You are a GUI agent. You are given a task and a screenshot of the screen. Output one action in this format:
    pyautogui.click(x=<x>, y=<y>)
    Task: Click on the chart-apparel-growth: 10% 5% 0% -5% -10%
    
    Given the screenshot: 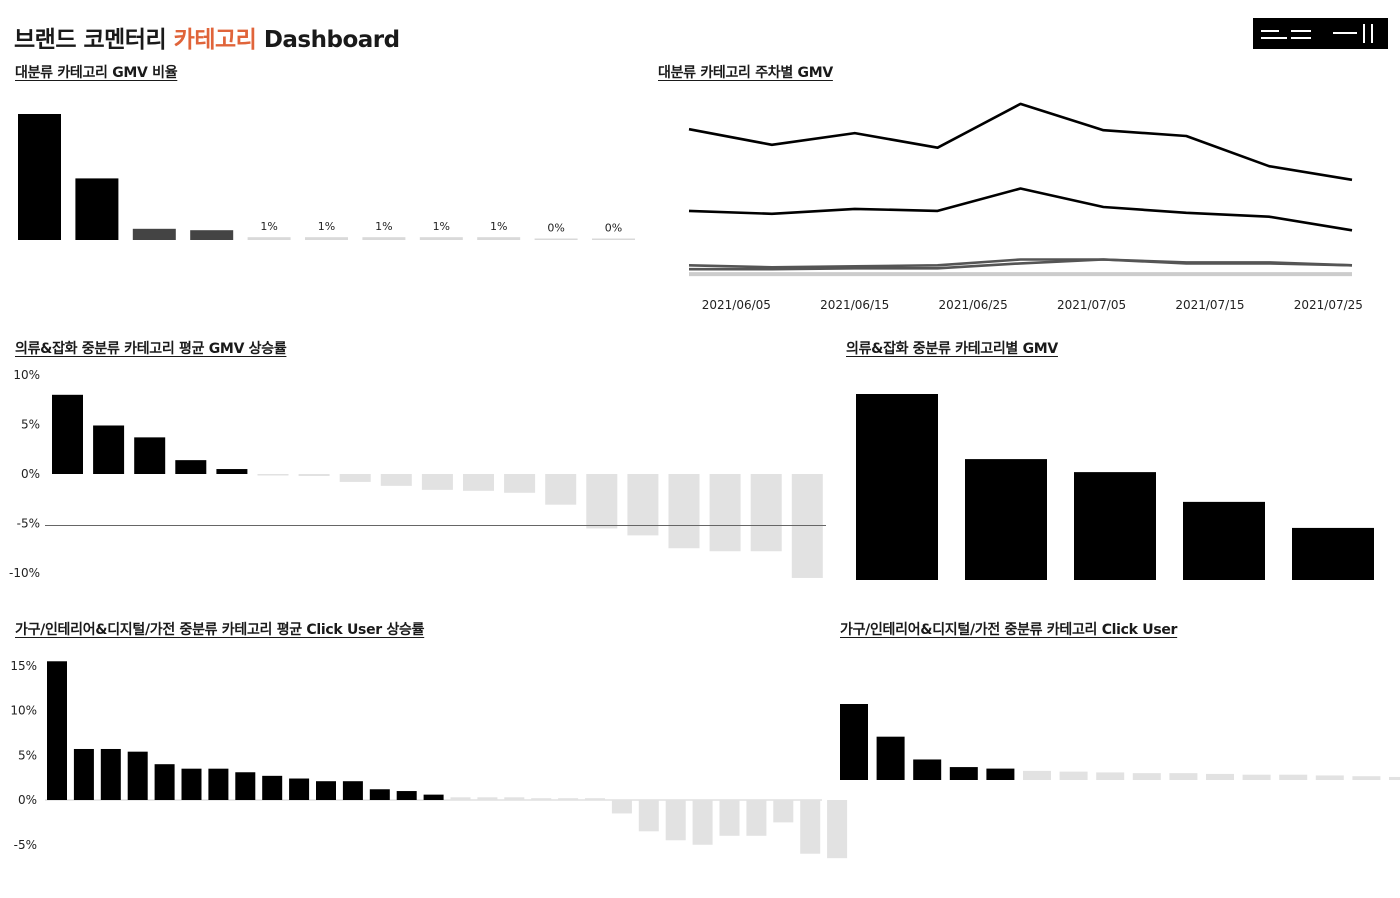 What is the action you would take?
    pyautogui.click(x=417, y=474)
    